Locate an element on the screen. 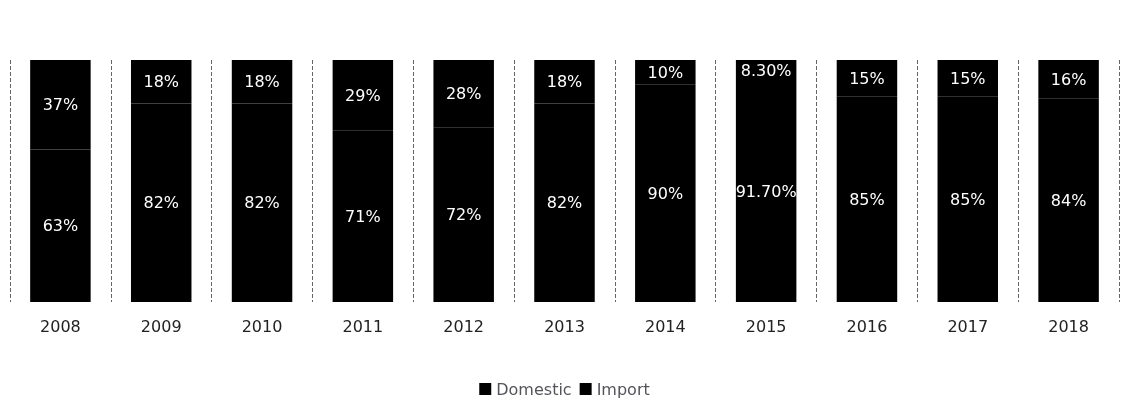 The image size is (1129, 412). data-label: 71% is located at coordinates (363, 216).